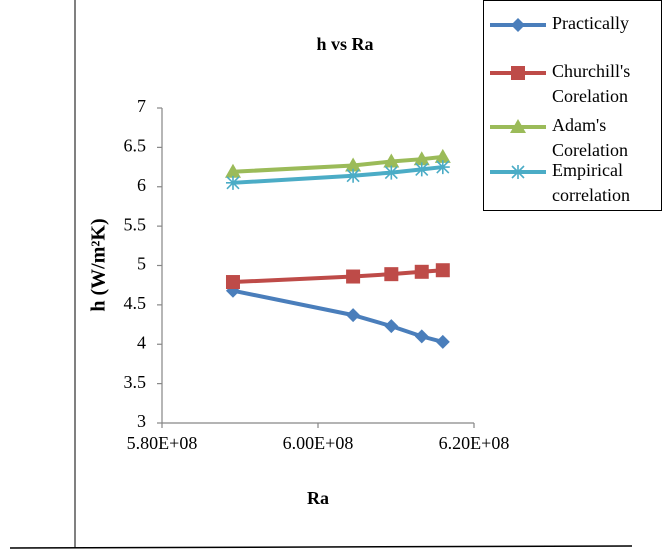 Image resolution: width=662 pixels, height=551 pixels. Describe the element at coordinates (141, 342) in the screenshot. I see `y-tick-label: 4` at that location.